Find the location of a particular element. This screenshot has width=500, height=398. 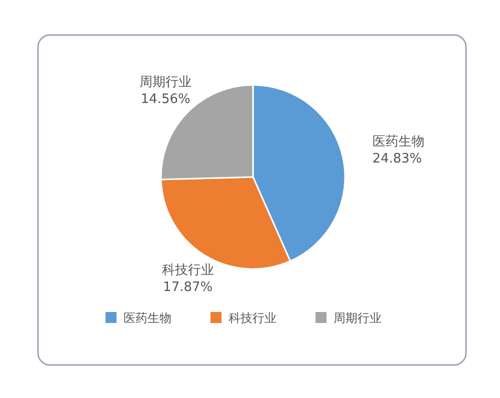

data-label: 14.56% is located at coordinates (165, 99).